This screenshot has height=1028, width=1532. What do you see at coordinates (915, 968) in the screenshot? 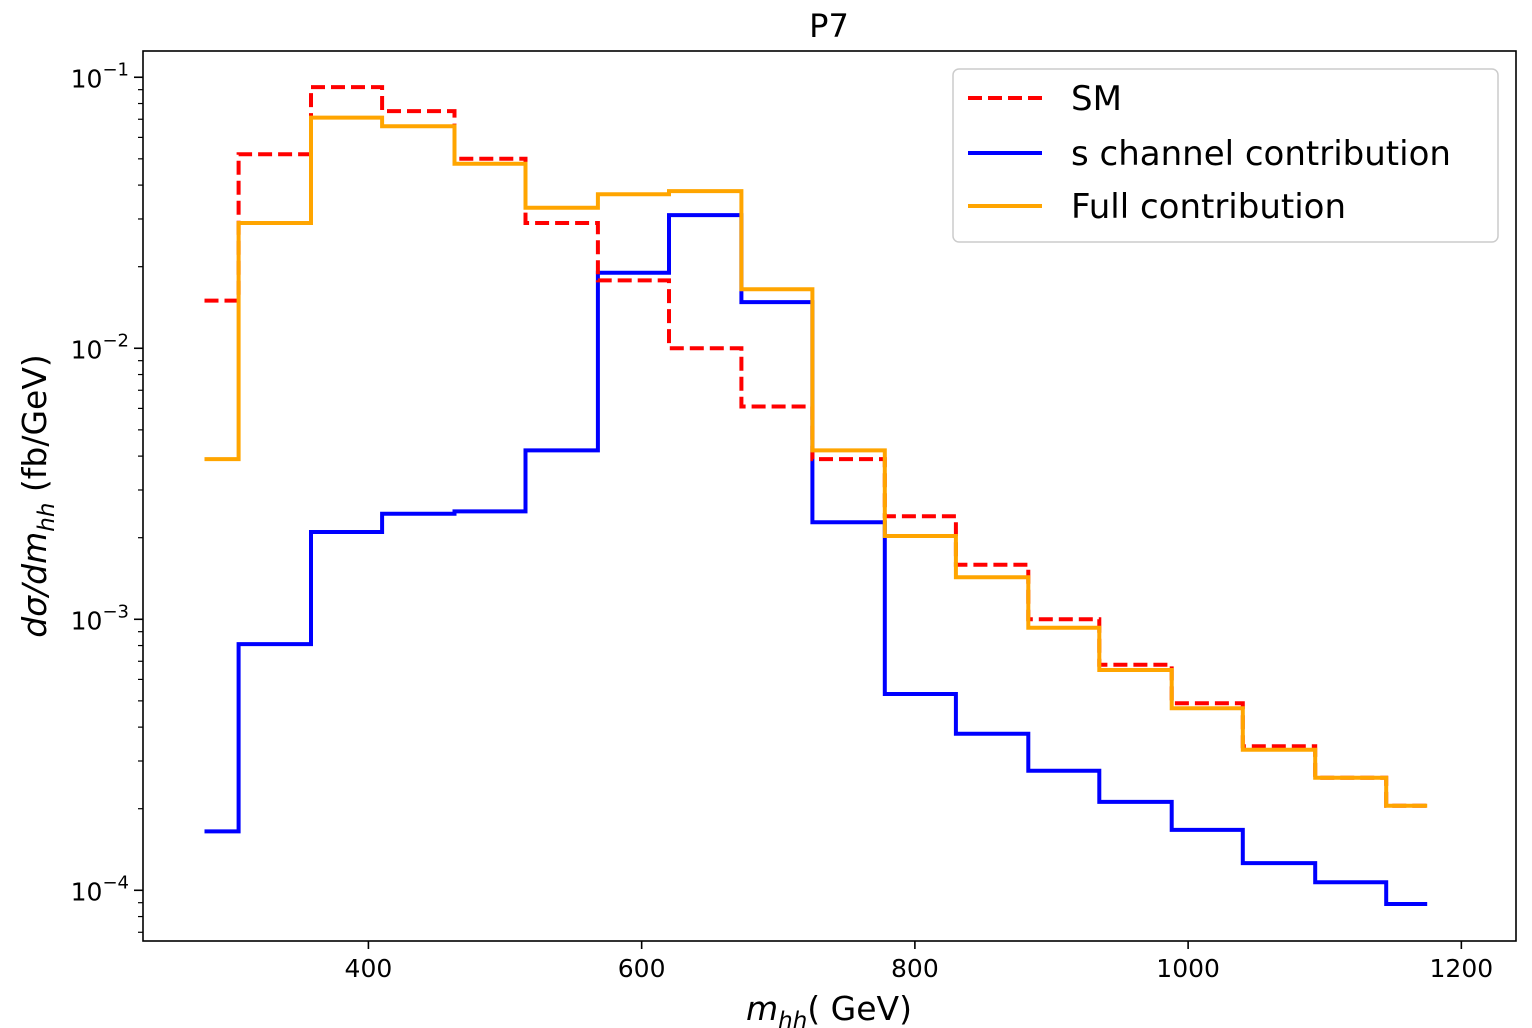
I see `x-tick-label: 800` at bounding box center [915, 968].